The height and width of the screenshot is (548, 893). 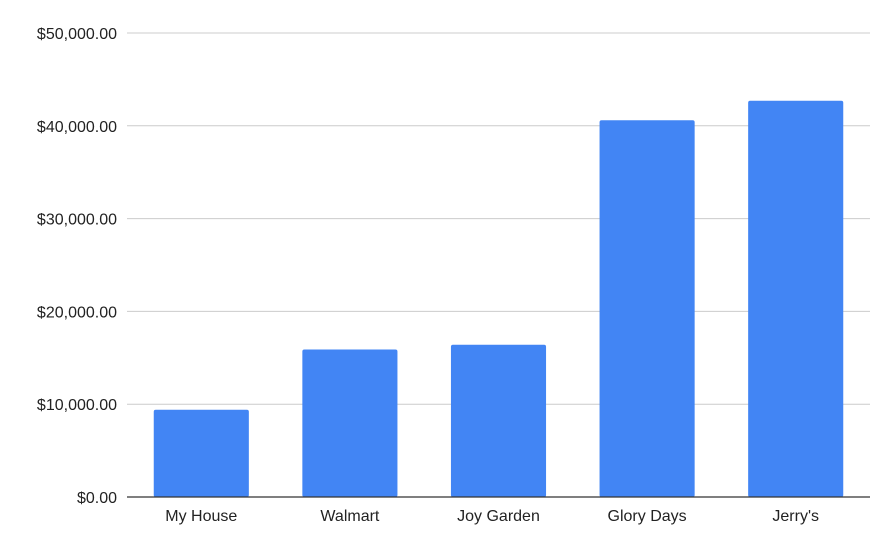 I want to click on y-tick-label: $50,000.00, so click(x=77, y=34).